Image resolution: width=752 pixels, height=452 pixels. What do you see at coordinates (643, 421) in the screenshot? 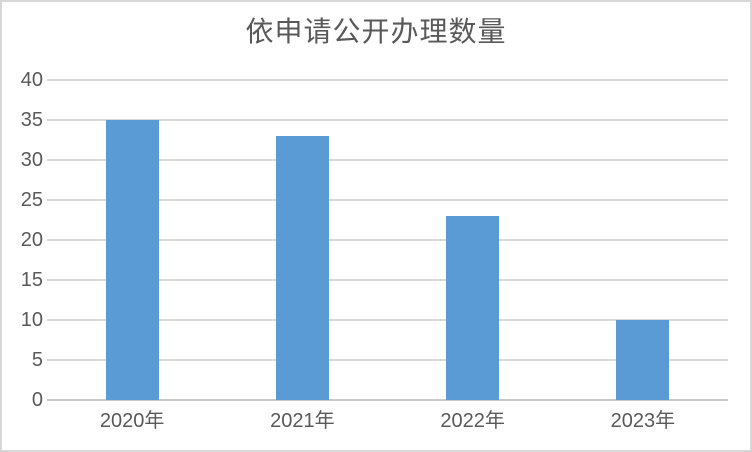
I see `x-axis-category-label: 2023年` at bounding box center [643, 421].